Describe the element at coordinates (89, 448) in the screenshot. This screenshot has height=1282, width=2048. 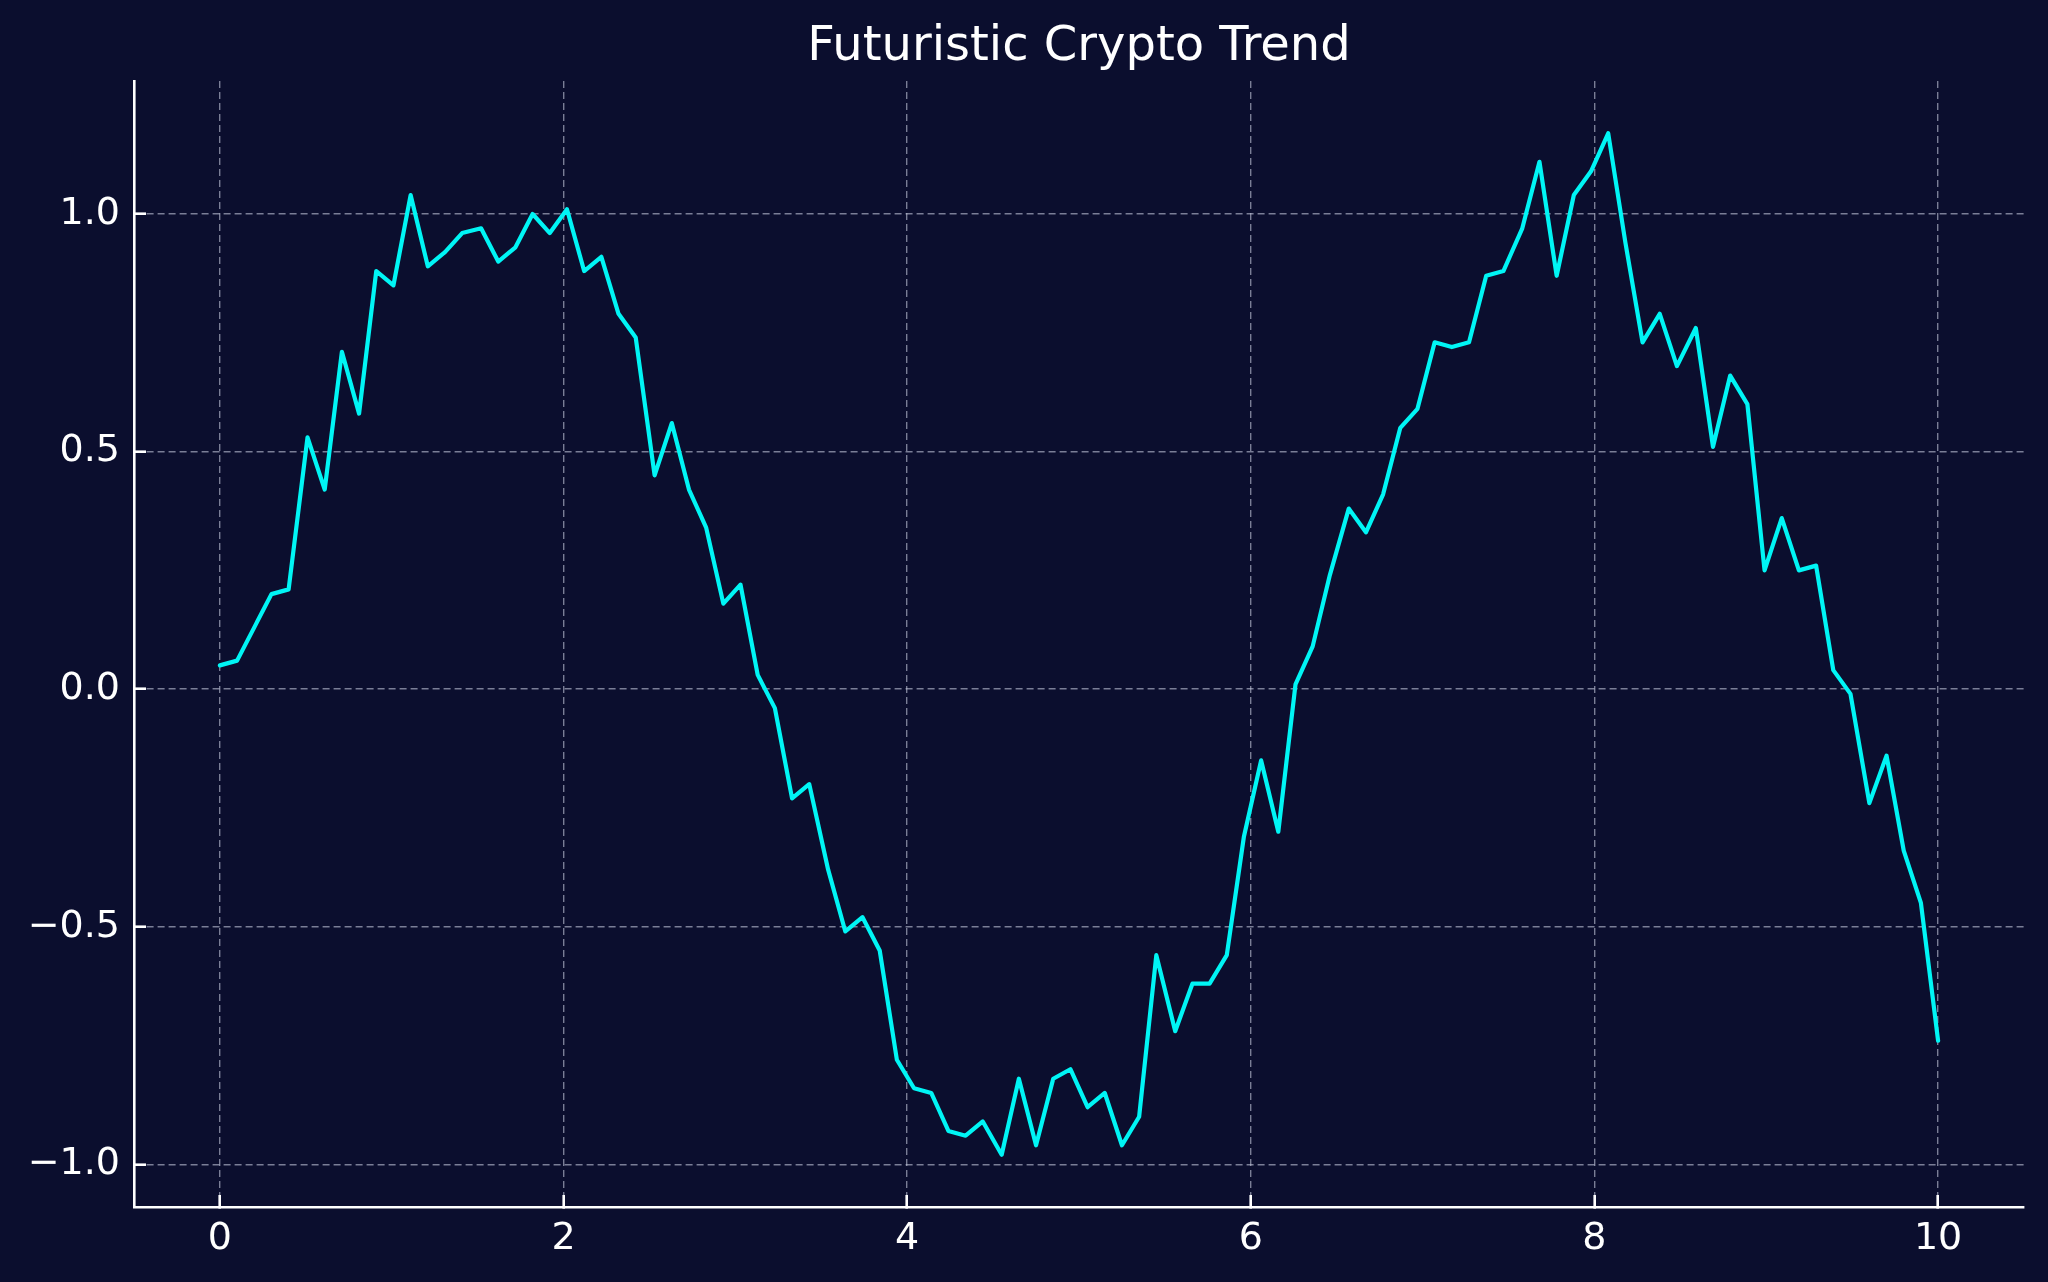
I see `y-tick-label: 0.5` at that location.